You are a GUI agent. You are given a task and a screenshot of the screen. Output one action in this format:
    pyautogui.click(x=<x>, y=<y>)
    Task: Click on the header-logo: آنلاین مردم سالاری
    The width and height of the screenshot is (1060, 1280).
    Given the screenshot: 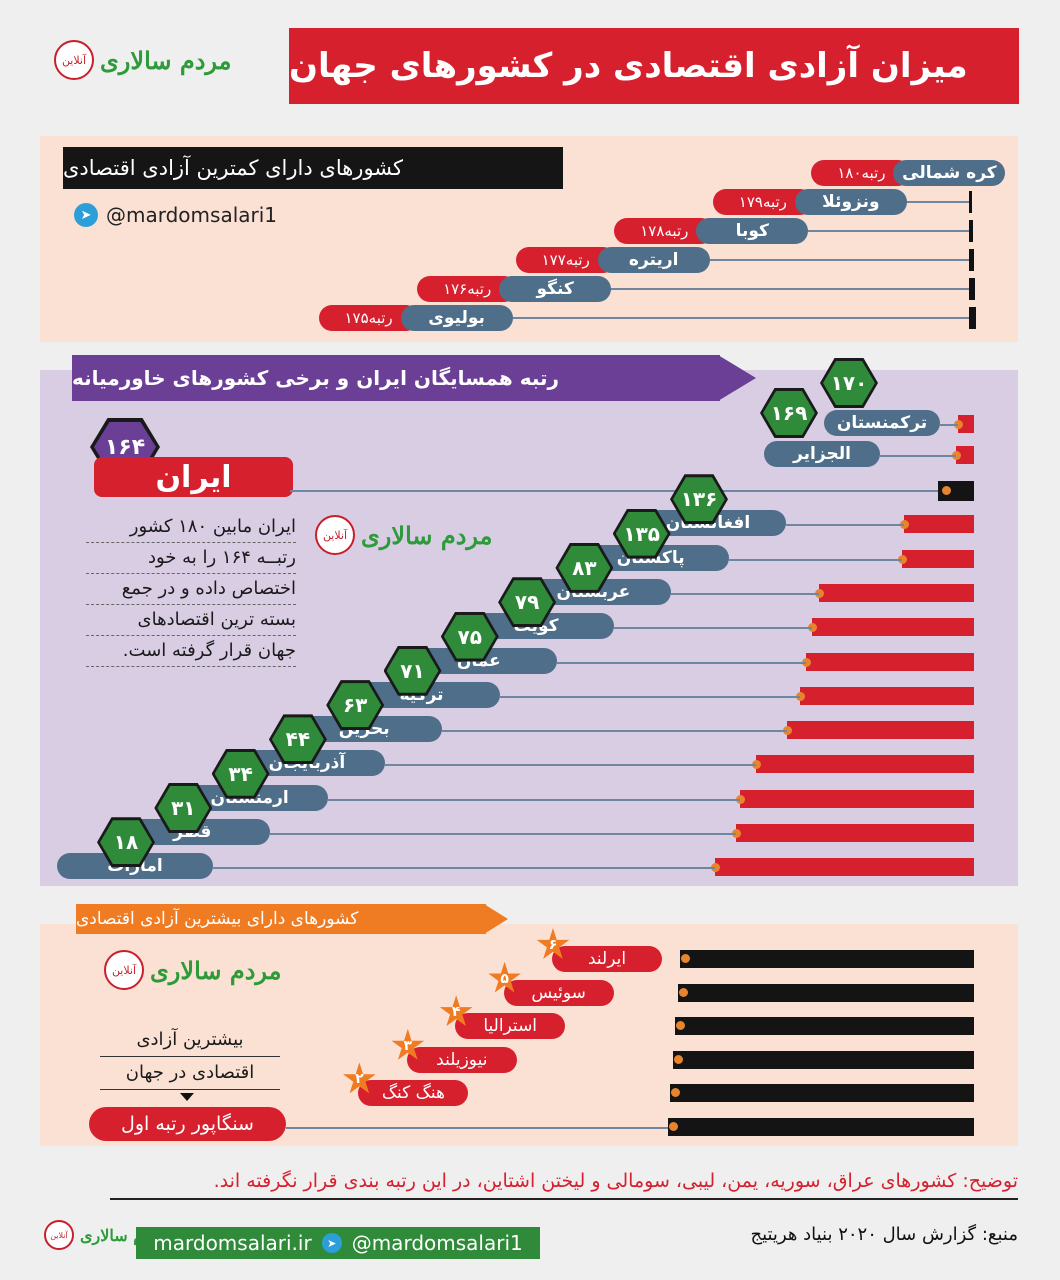 What is the action you would take?
    pyautogui.click(x=142, y=60)
    